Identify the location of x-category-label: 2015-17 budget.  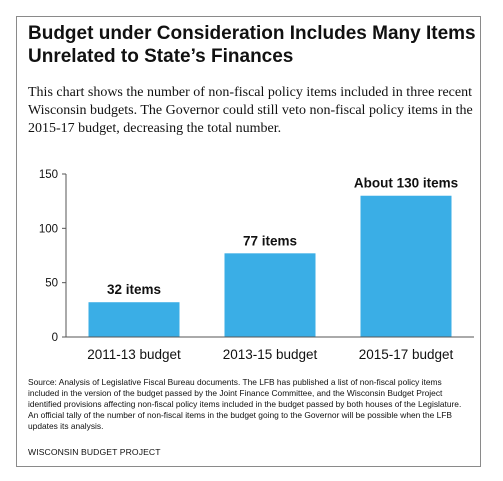
(406, 354).